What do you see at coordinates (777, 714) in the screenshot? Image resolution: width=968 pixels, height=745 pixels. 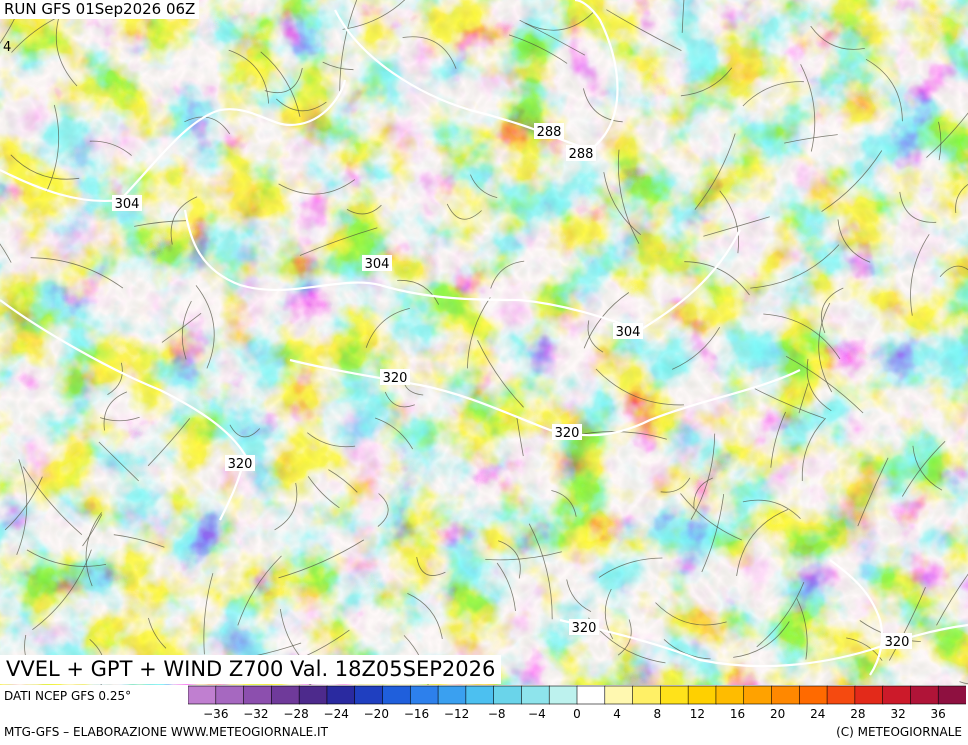 I see `colorbar-tick-label: 20` at bounding box center [777, 714].